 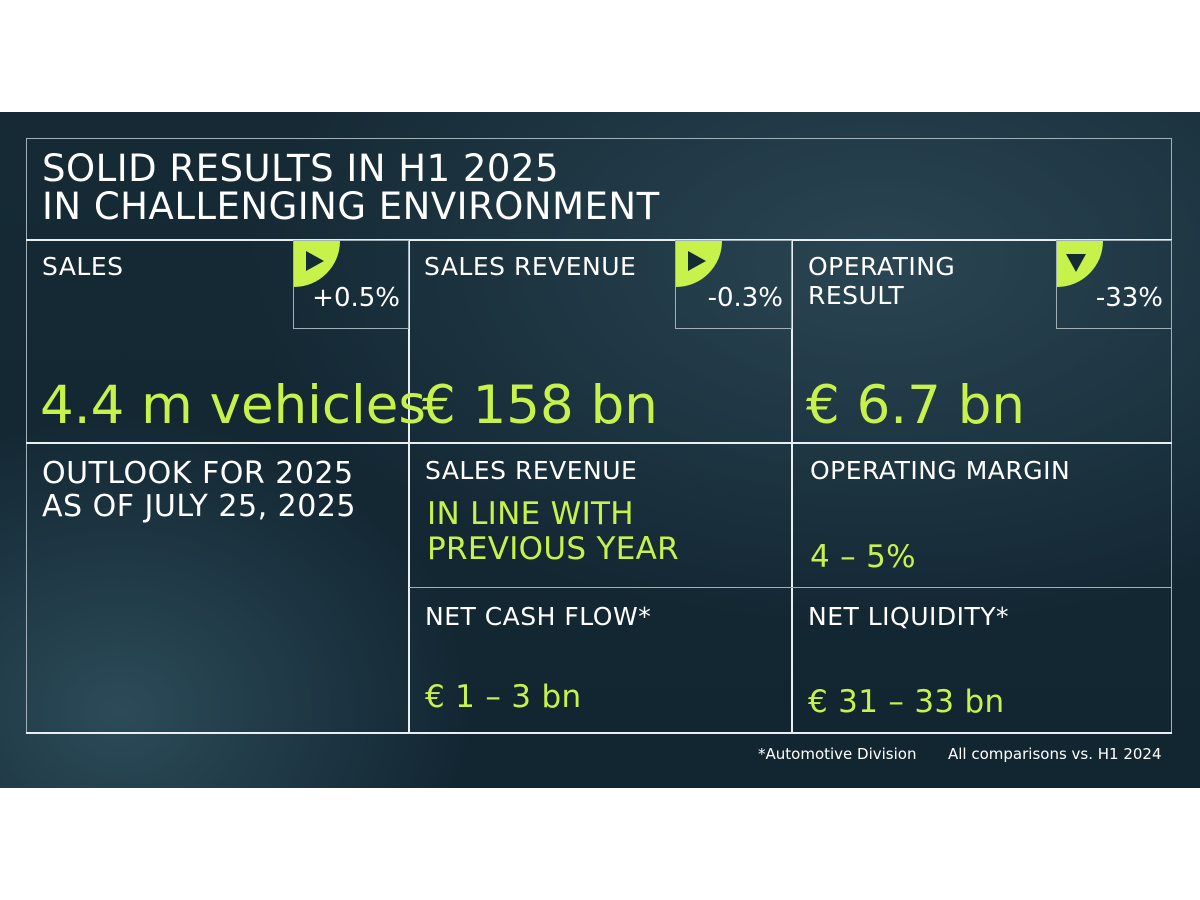 I want to click on outlook-cash-flow-label: NET CASH FLOW*, so click(x=538, y=616).